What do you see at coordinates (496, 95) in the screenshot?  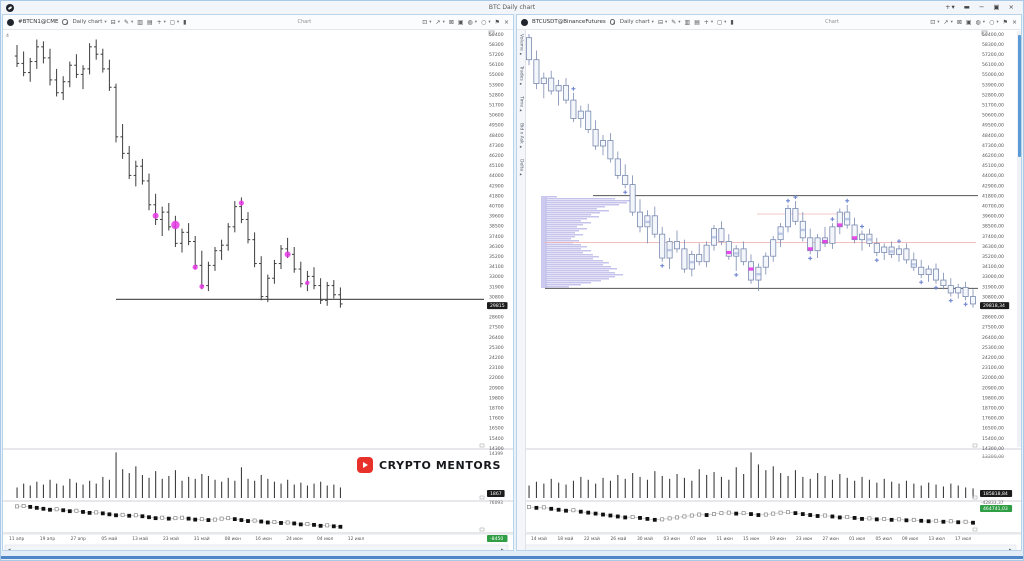 I see `svg-text: 52800` at bounding box center [496, 95].